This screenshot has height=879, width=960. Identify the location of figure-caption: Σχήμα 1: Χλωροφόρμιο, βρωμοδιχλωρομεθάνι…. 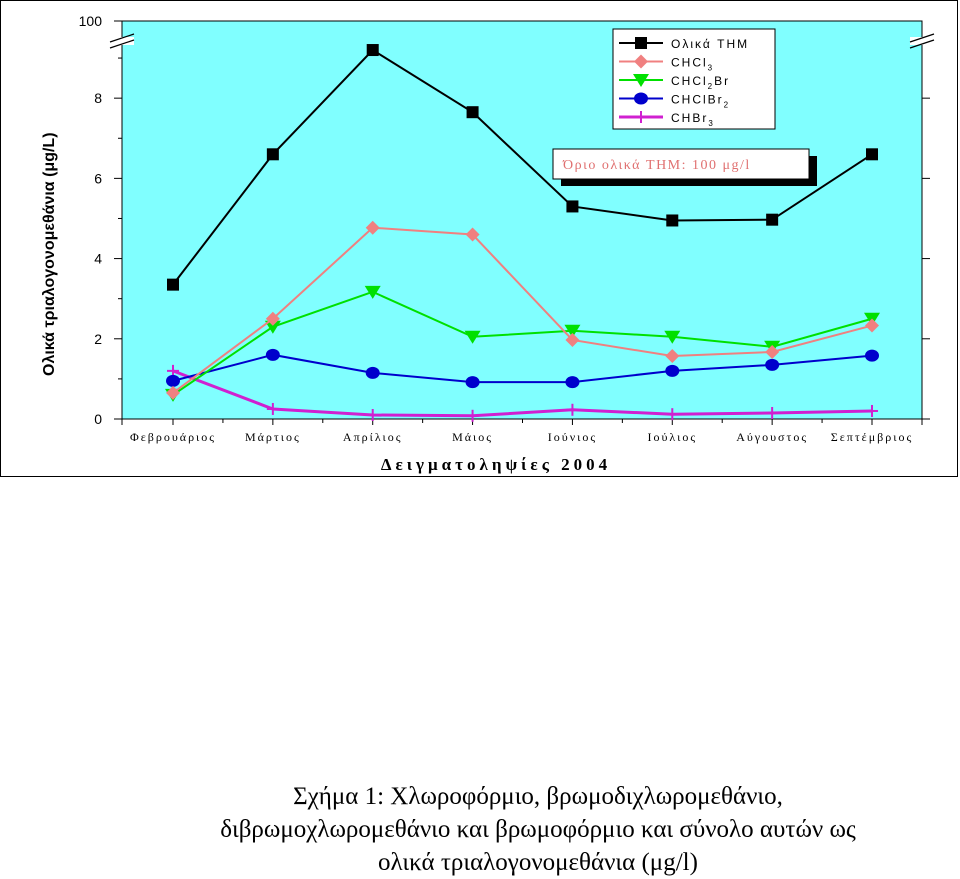
(480, 829).